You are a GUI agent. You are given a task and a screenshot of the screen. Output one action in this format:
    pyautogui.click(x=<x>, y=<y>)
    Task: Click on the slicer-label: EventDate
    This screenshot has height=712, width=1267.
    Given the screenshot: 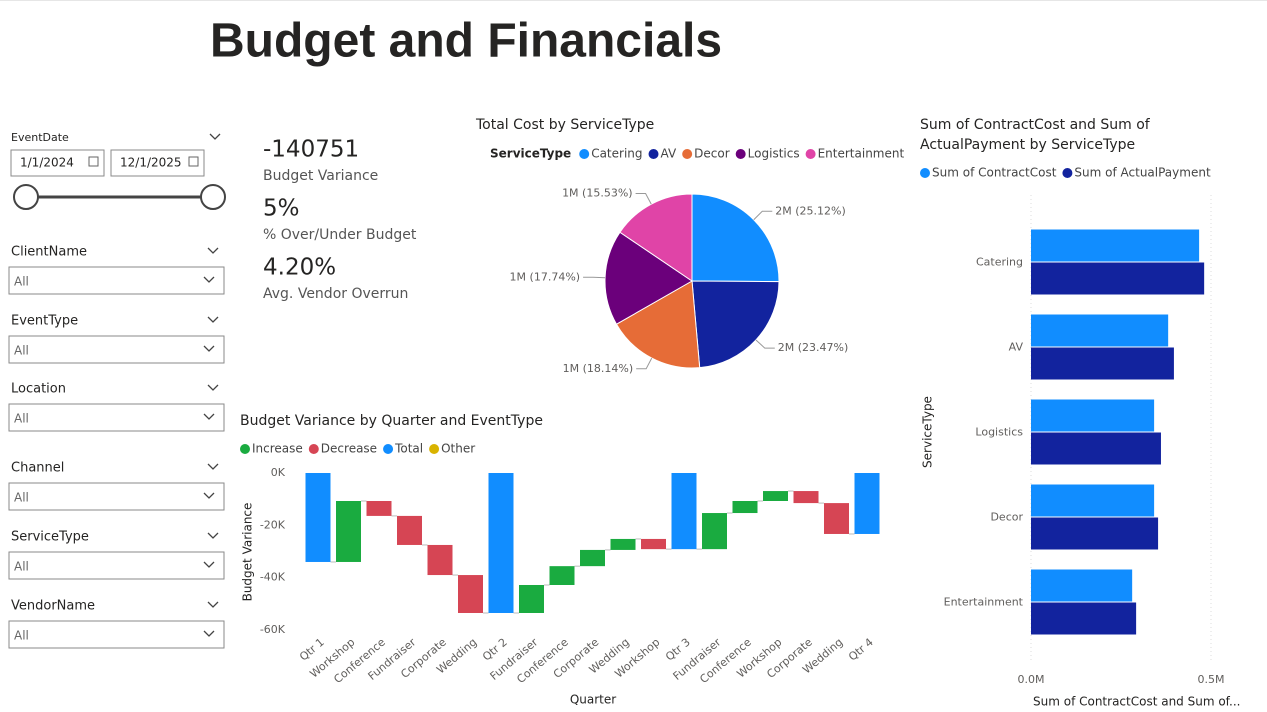 What is the action you would take?
    pyautogui.click(x=40, y=137)
    